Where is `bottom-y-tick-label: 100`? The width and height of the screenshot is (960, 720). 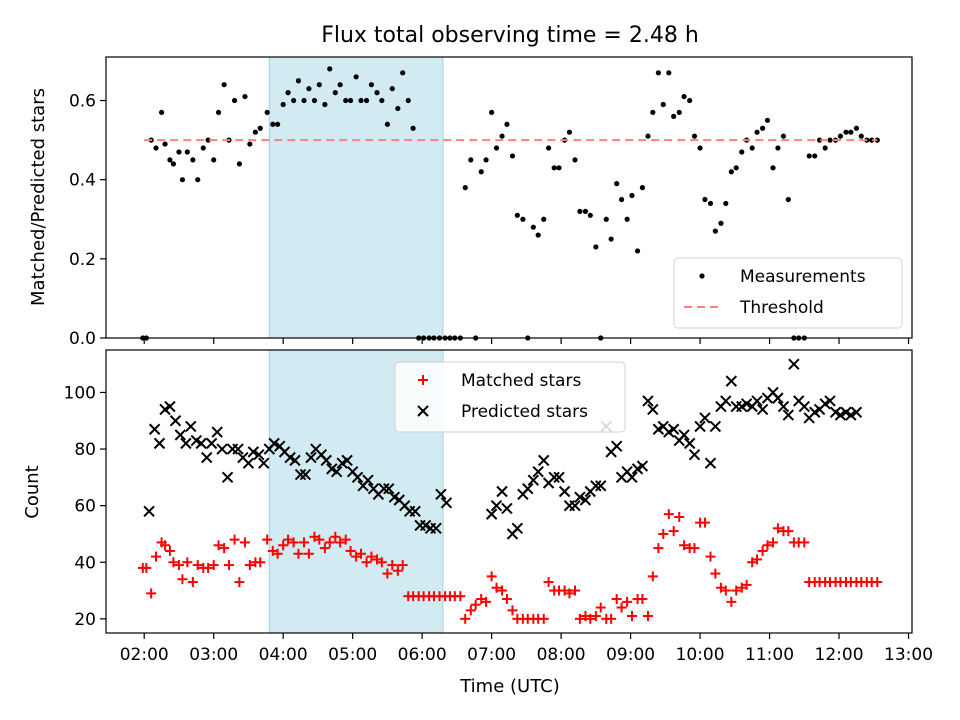
bottom-y-tick-label: 100 is located at coordinates (80, 393).